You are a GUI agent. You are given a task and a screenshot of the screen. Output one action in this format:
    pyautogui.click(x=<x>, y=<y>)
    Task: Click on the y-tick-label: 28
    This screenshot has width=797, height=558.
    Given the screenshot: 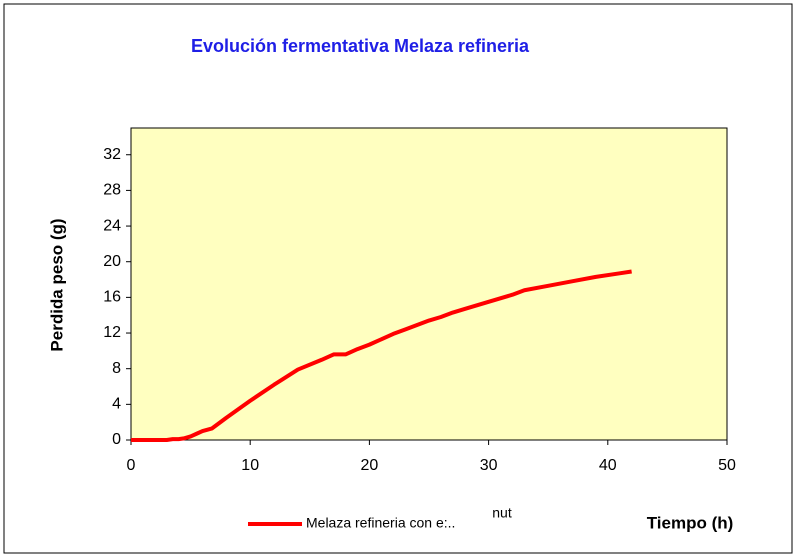 What is the action you would take?
    pyautogui.click(x=112, y=190)
    